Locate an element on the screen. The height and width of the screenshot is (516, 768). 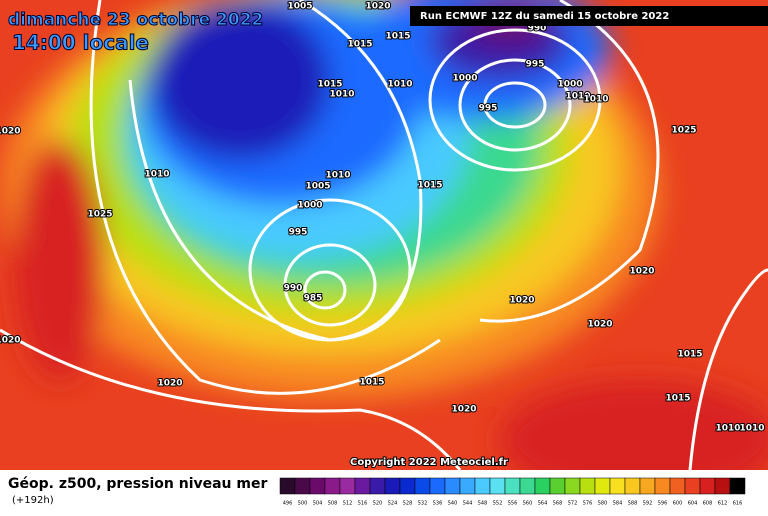
date: dimanche 23 octobre 2022 is located at coordinates (135, 20).